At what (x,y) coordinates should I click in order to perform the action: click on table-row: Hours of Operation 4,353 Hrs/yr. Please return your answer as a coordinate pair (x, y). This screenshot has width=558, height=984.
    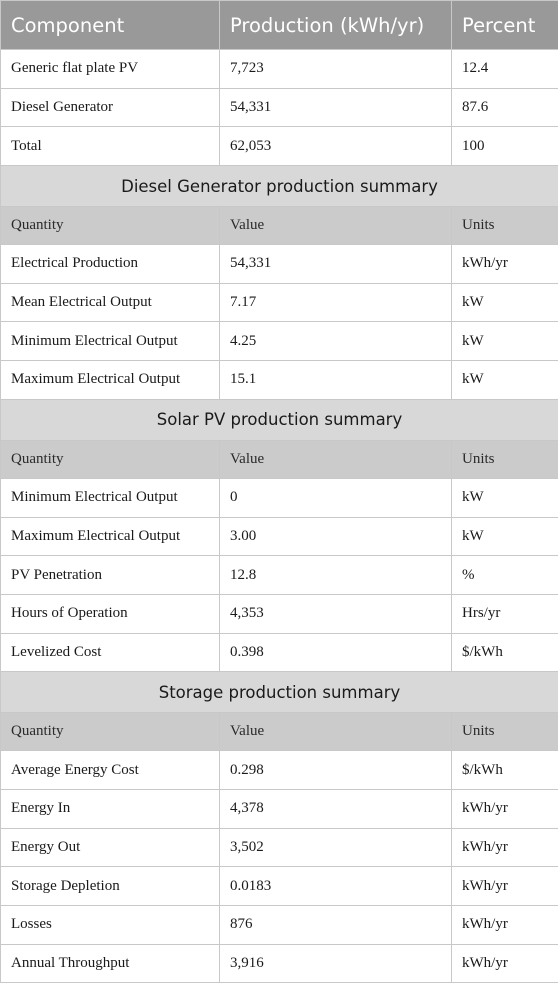
    Looking at the image, I should click on (279, 613).